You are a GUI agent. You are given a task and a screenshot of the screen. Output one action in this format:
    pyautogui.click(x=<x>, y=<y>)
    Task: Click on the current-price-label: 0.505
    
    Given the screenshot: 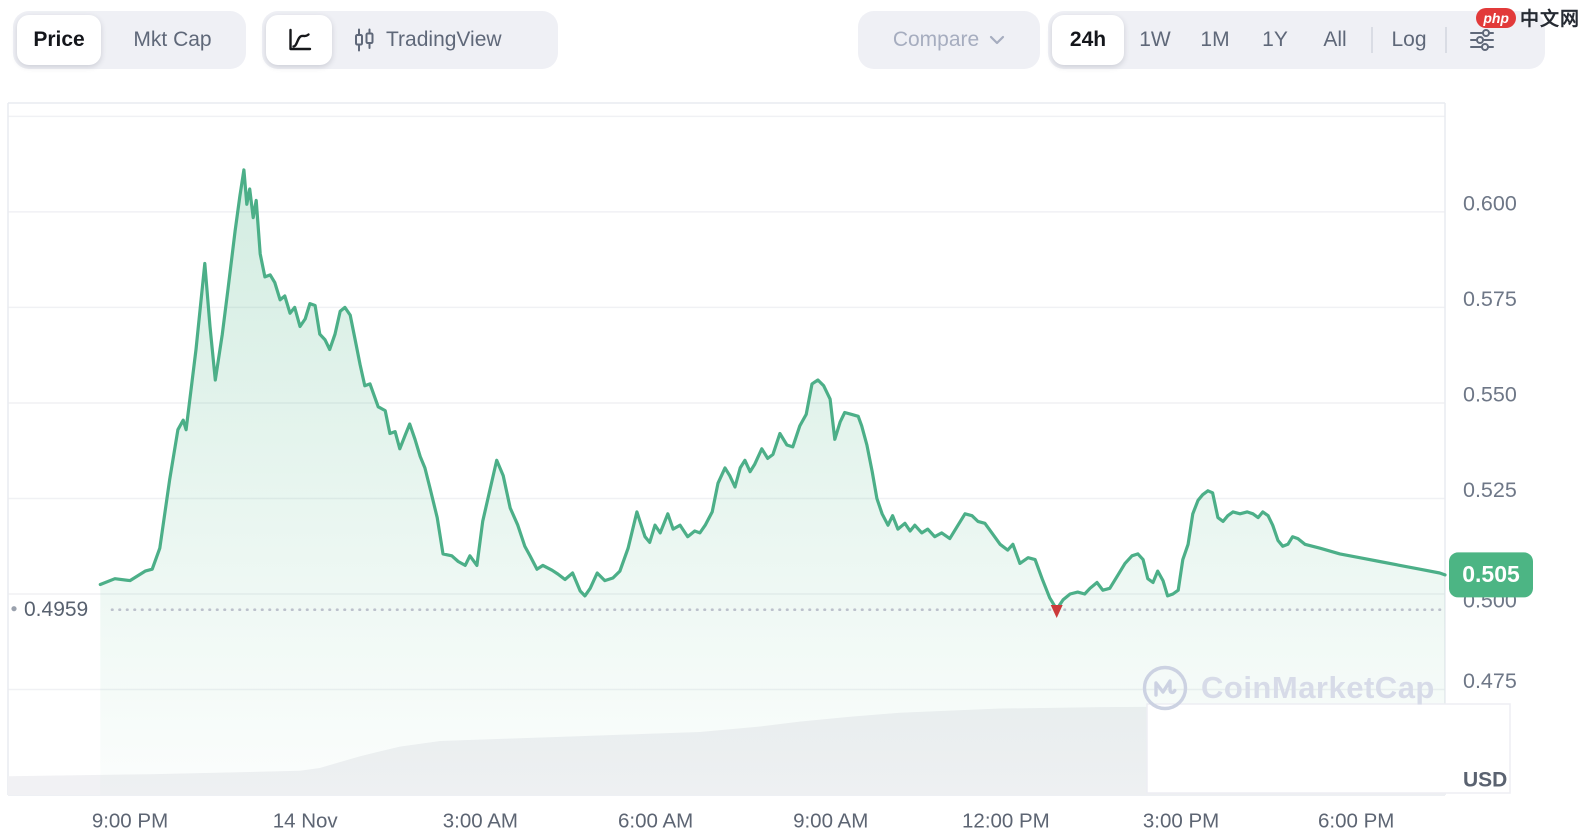 What is the action you would take?
    pyautogui.click(x=1491, y=574)
    